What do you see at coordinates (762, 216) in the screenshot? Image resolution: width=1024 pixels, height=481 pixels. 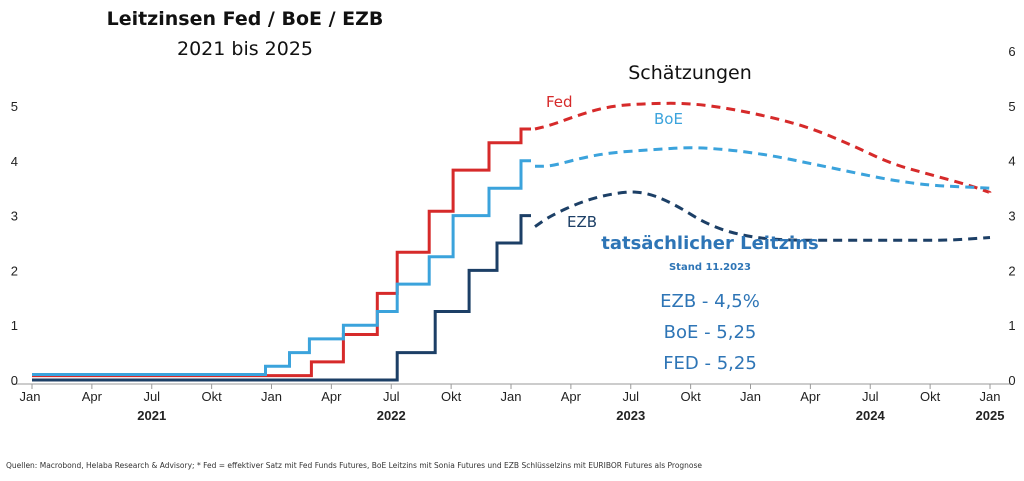 I see `series-ezb-forecast` at bounding box center [762, 216].